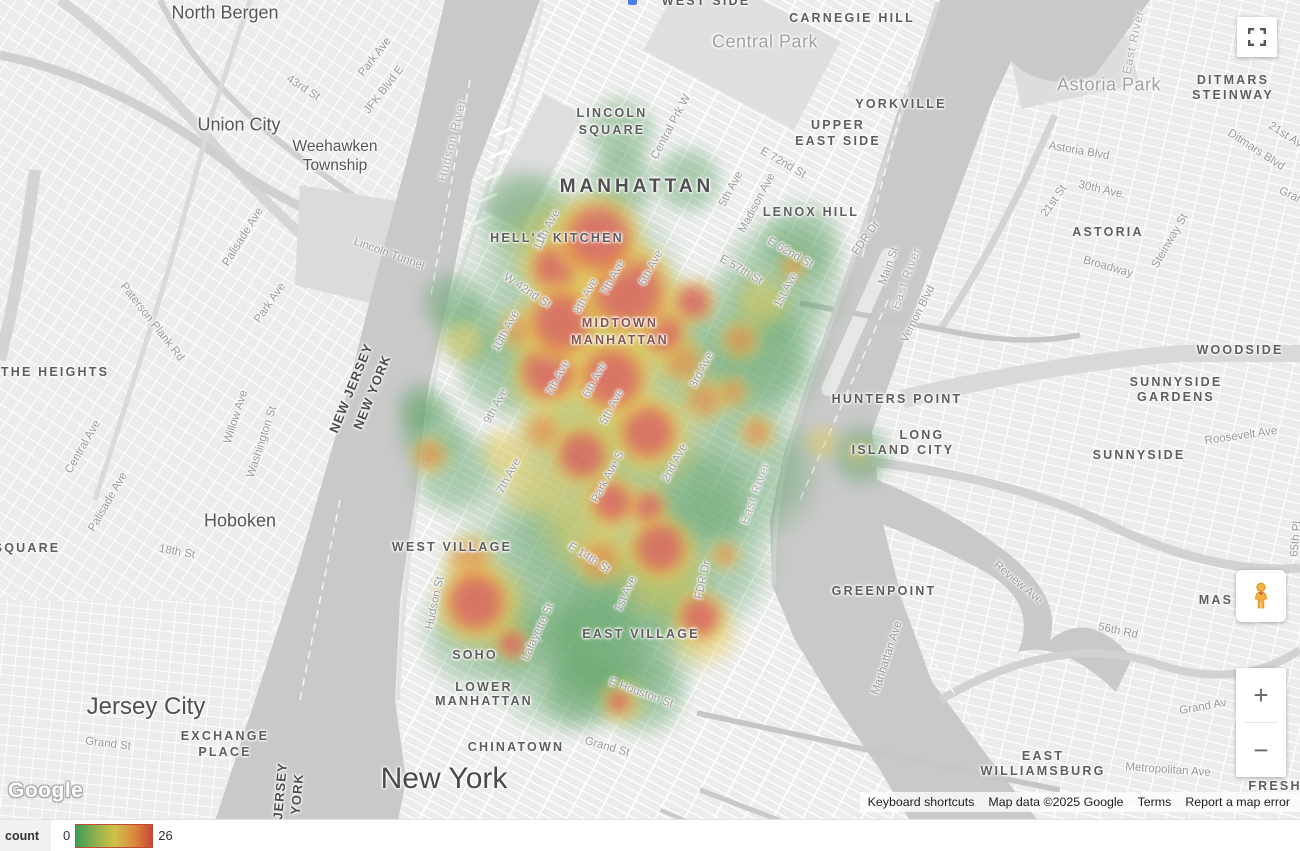 The height and width of the screenshot is (851, 1300). Describe the element at coordinates (1237, 802) in the screenshot. I see `report-map-error-link: Report a map error` at that location.